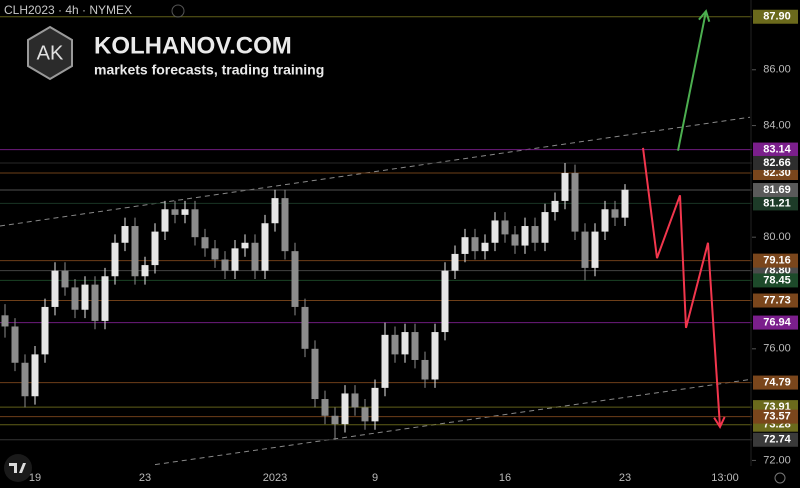  What do you see at coordinates (145, 478) in the screenshot?
I see `x-tick-label: 23` at bounding box center [145, 478].